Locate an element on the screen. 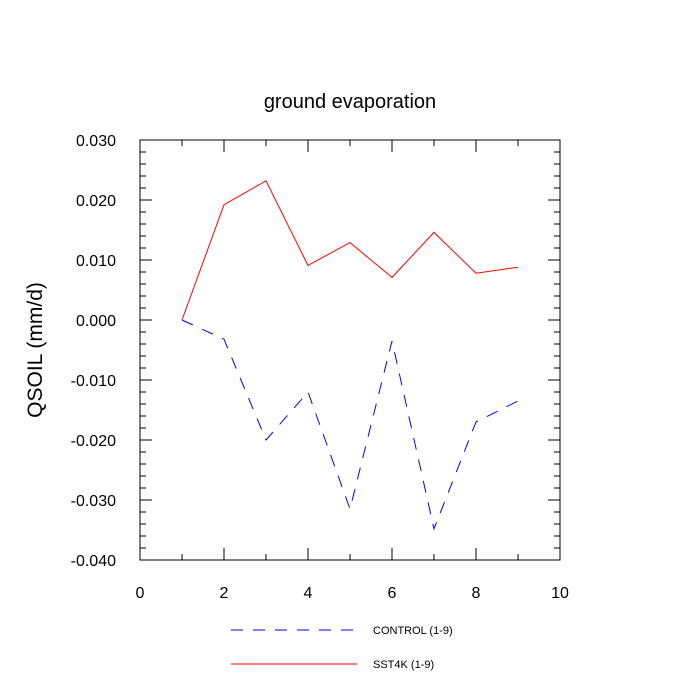 Image resolution: width=700 pixels, height=700 pixels. x-tick-label: 10 is located at coordinates (560, 593).